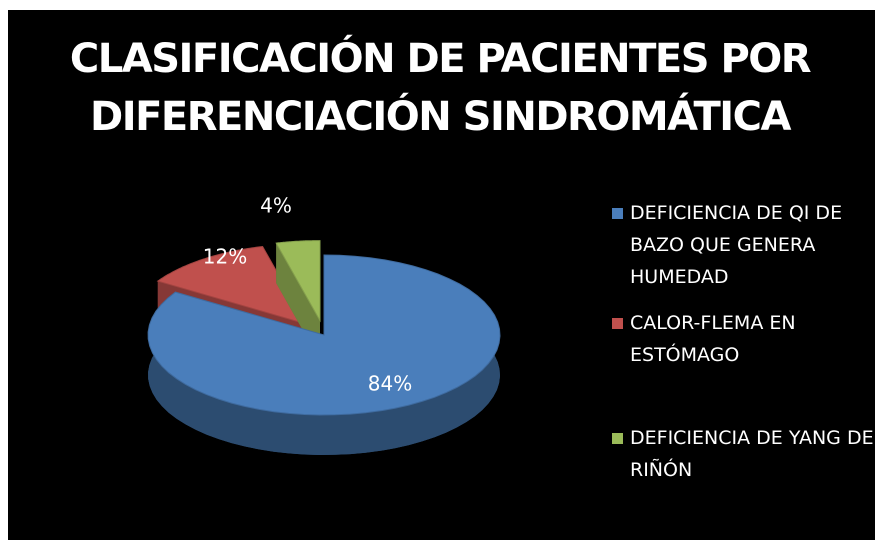  I want to click on legend-label: CALOR-FLEMA EN ESTÓMAGO, so click(713, 339).